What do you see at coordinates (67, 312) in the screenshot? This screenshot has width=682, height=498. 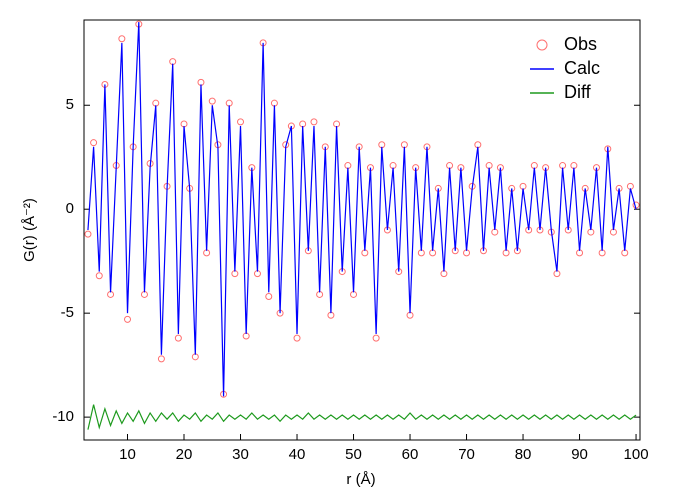 I see `y-tick-label: -5` at bounding box center [67, 312].